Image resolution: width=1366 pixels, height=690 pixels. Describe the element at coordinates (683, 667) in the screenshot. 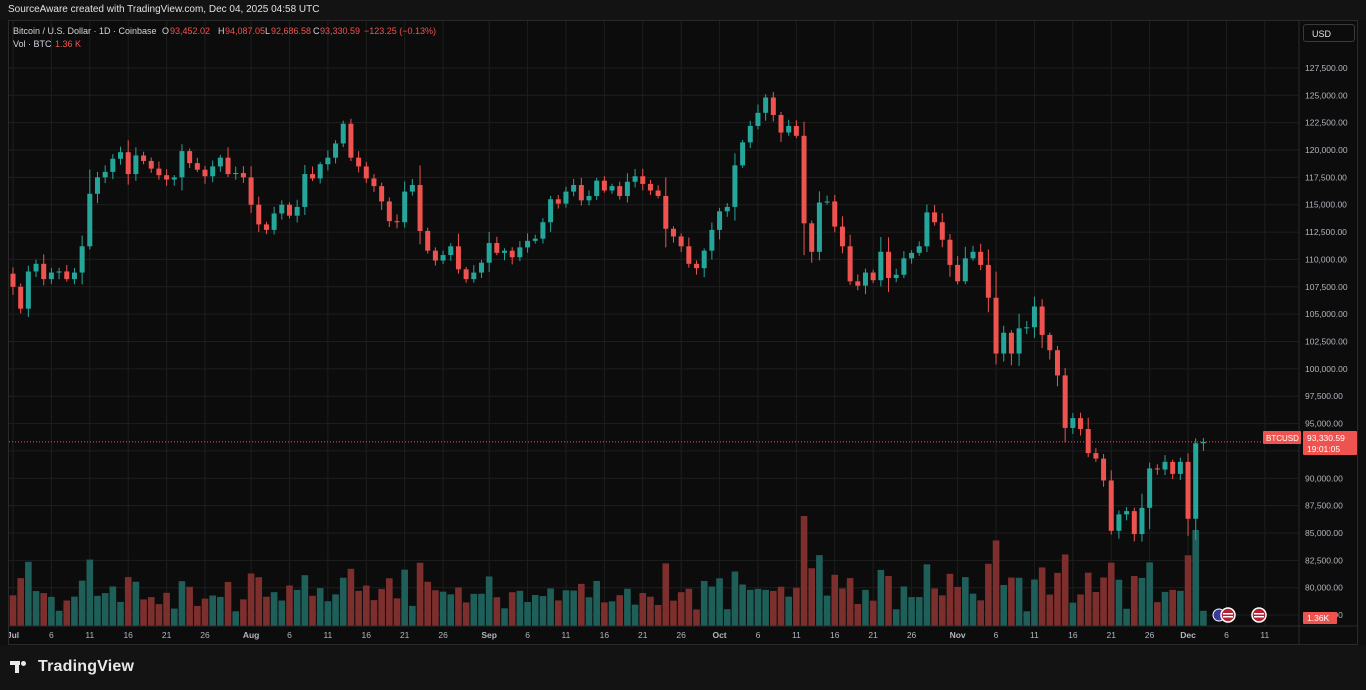

I see `footer: TradingView` at that location.